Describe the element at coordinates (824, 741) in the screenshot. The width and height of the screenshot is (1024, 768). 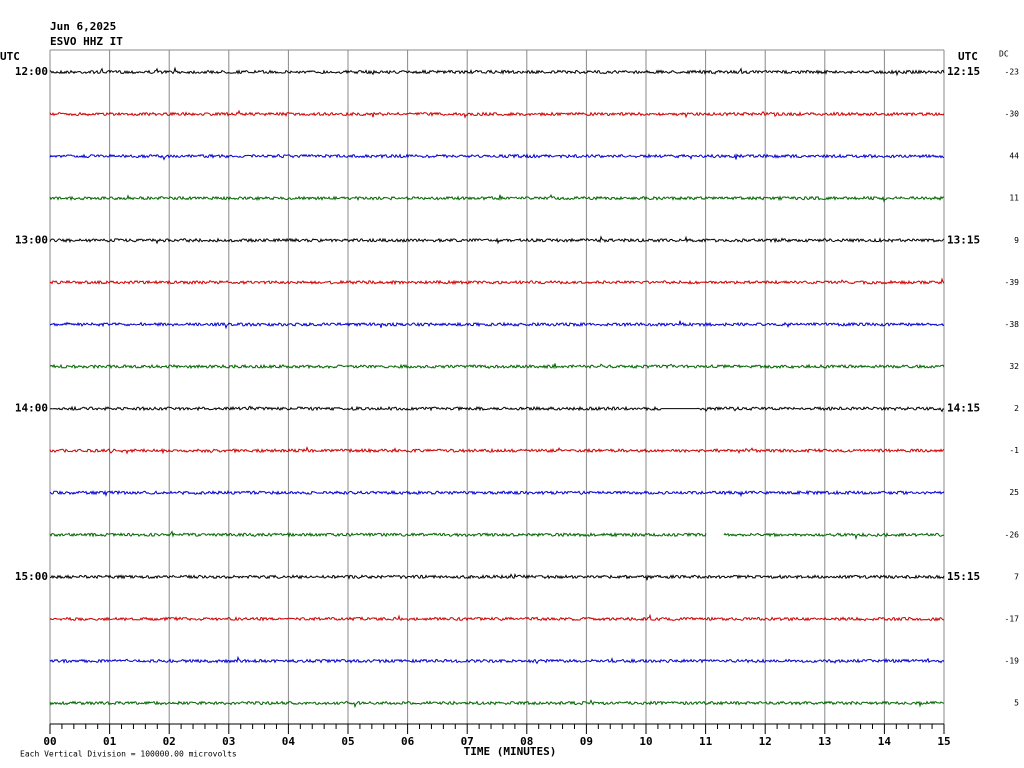
I see `x-tick-label: 13` at that location.